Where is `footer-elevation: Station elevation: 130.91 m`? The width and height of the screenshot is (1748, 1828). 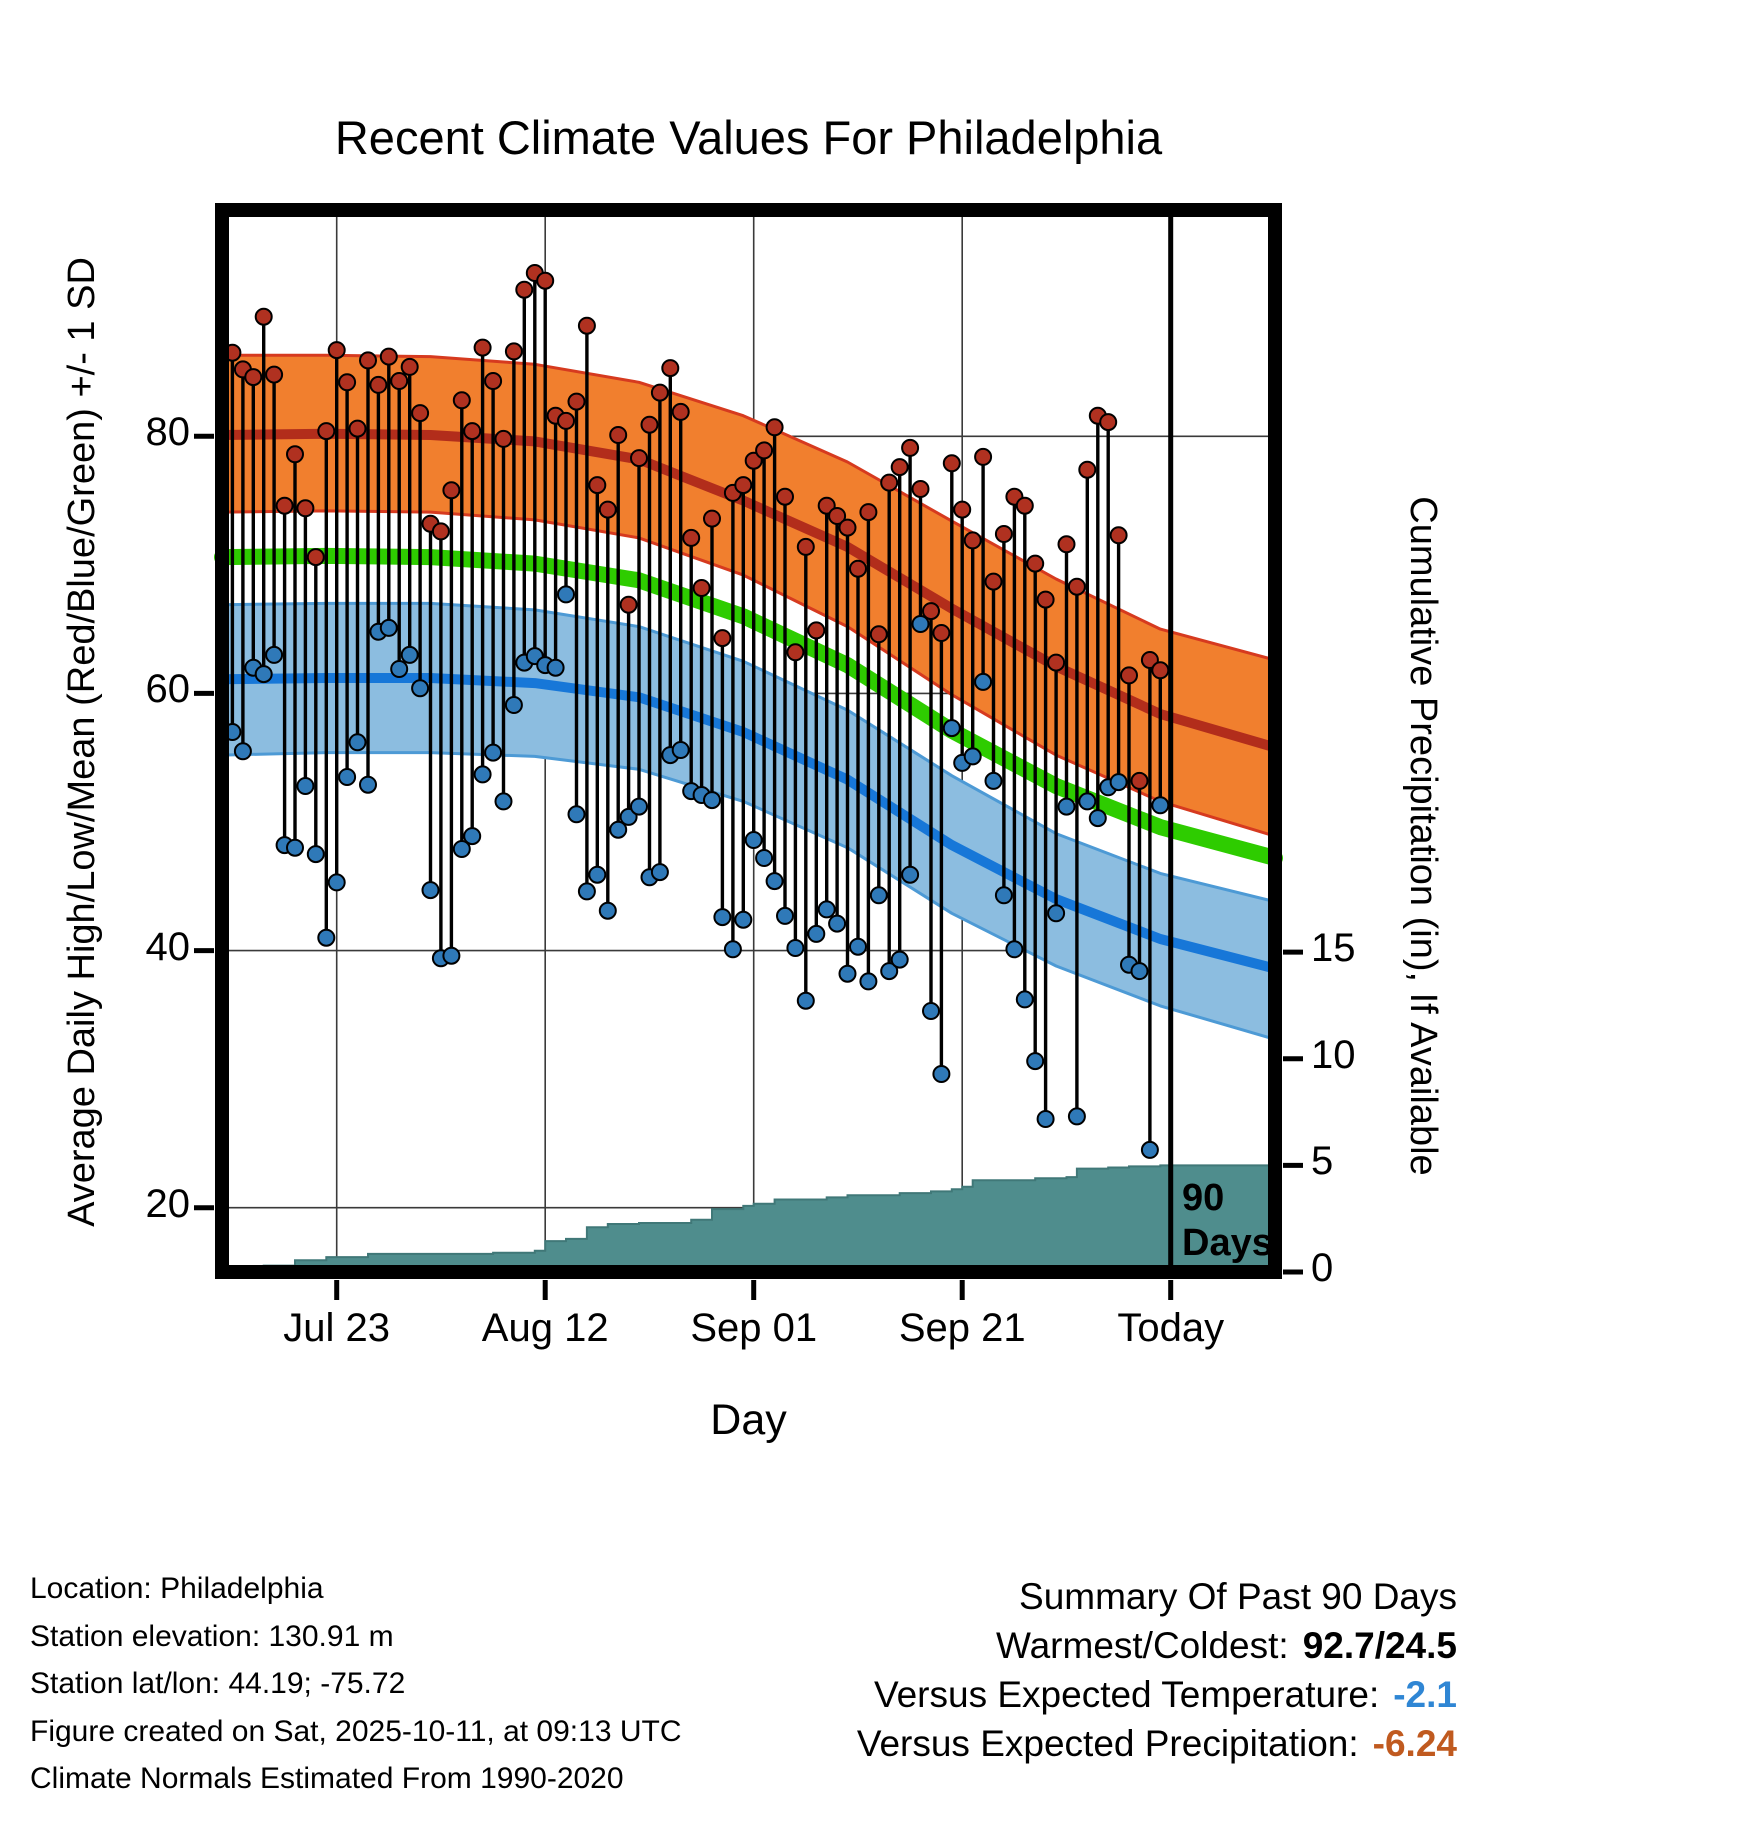
footer-elevation: Station elevation: 130.91 m is located at coordinates (212, 1636).